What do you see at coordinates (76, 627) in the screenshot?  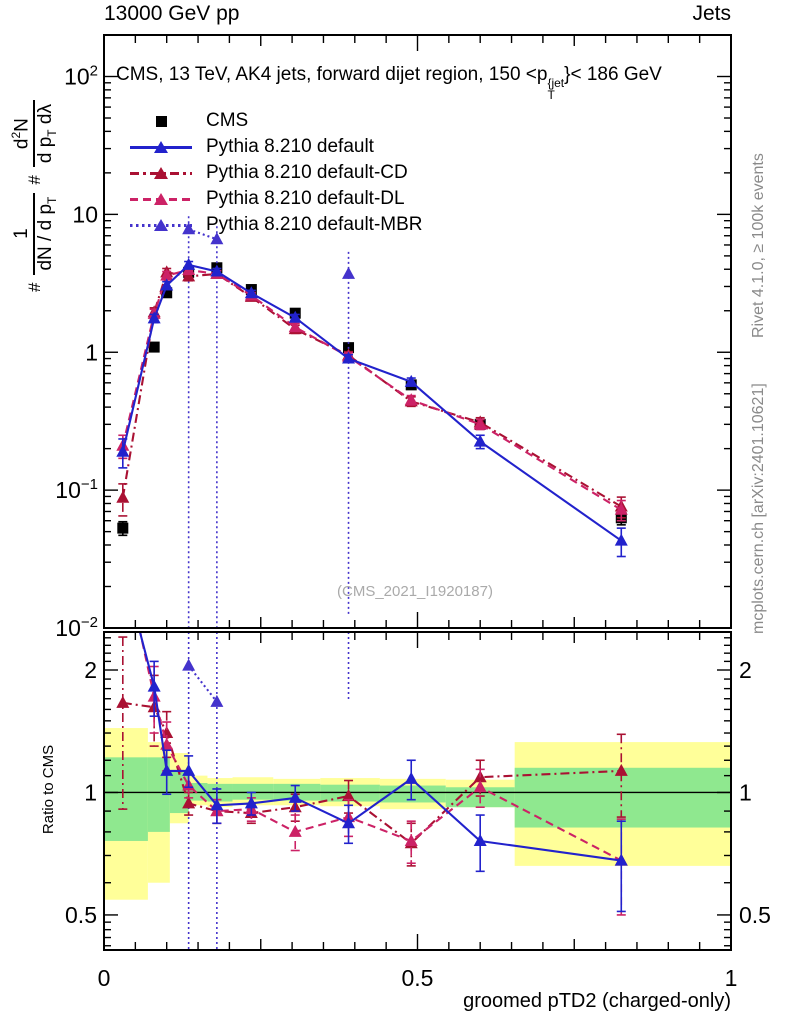 I see `svg-text: 10⁻²` at bounding box center [76, 627].